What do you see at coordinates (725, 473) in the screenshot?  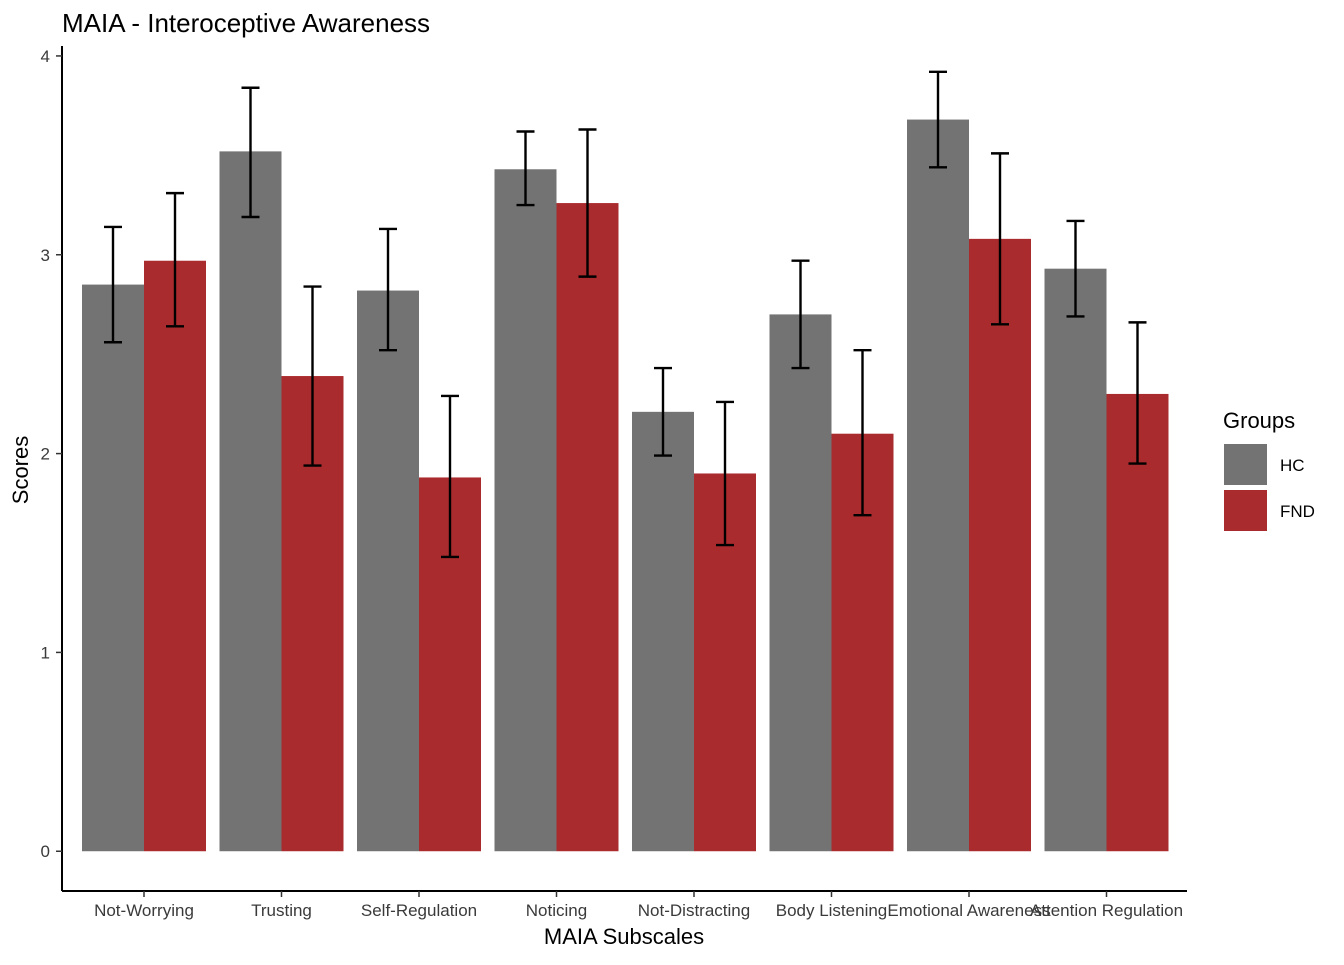 I see `error-bar-fnd-not-distracting` at bounding box center [725, 473].